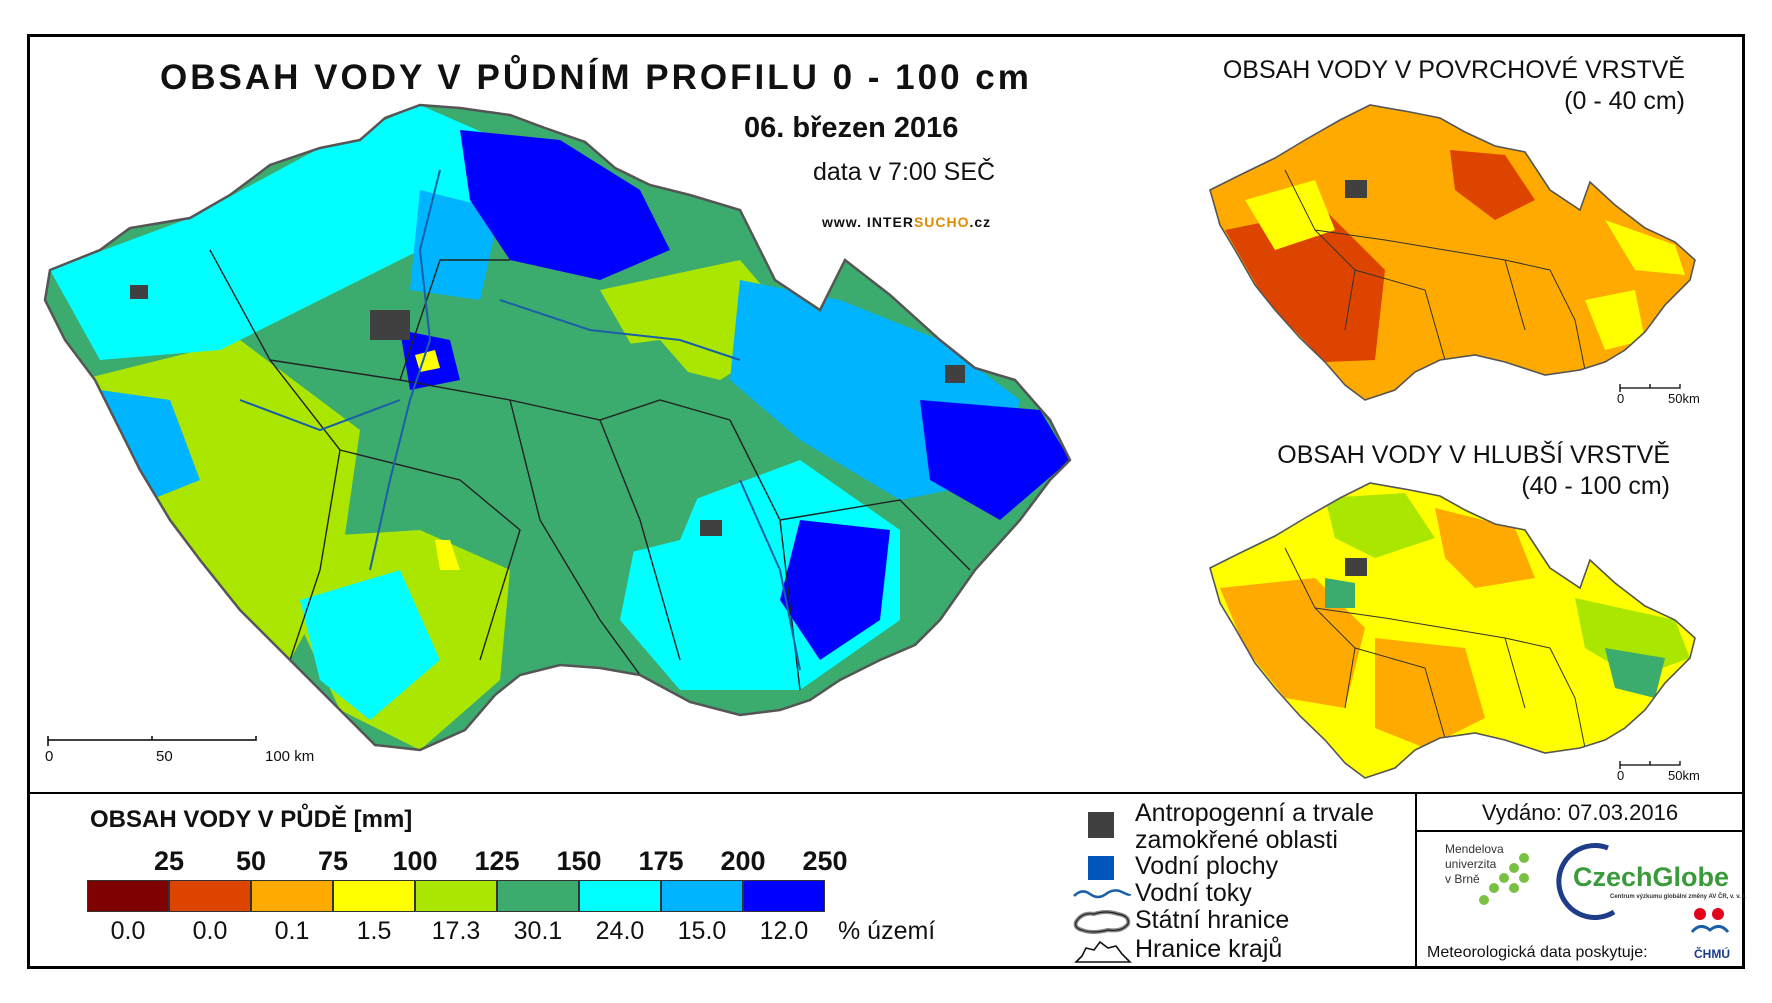 The image size is (1772, 1003). I want to click on mendelu-line1: Mendelova, so click(1474, 849).